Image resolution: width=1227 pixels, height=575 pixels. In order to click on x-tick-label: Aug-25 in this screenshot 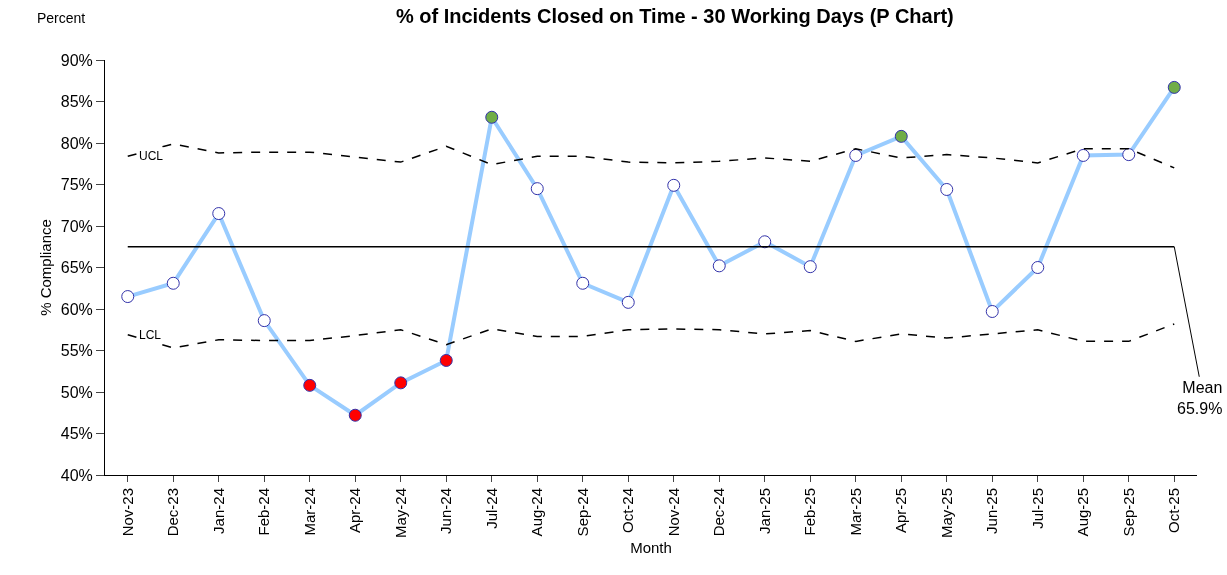, I will do `click(1083, 512)`.